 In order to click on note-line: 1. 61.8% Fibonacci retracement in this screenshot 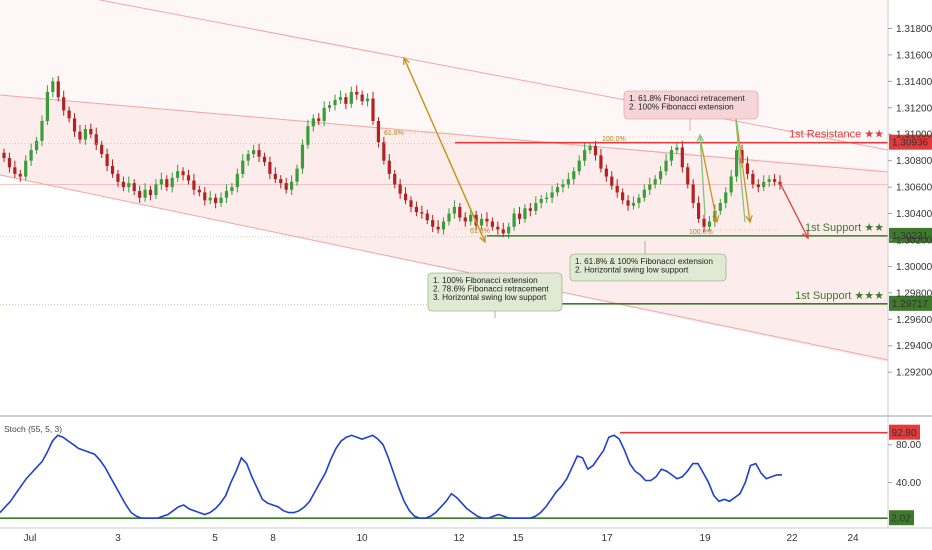, I will do `click(687, 98)`.